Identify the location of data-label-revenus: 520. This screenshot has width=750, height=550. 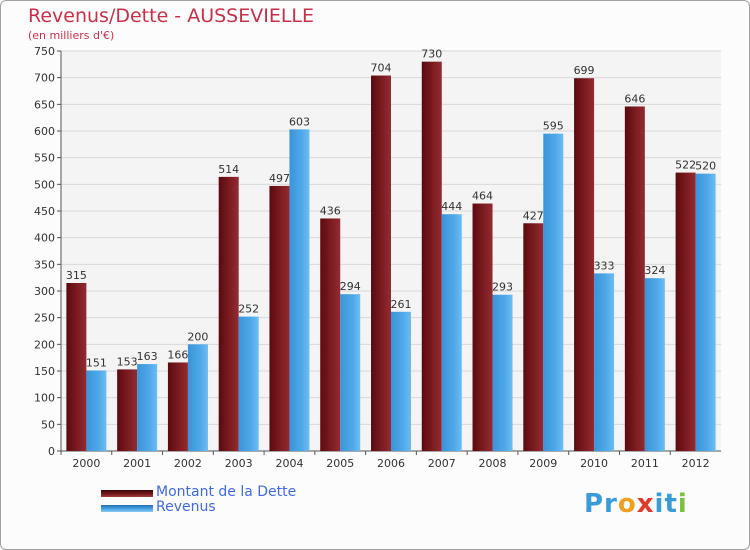
(705, 166).